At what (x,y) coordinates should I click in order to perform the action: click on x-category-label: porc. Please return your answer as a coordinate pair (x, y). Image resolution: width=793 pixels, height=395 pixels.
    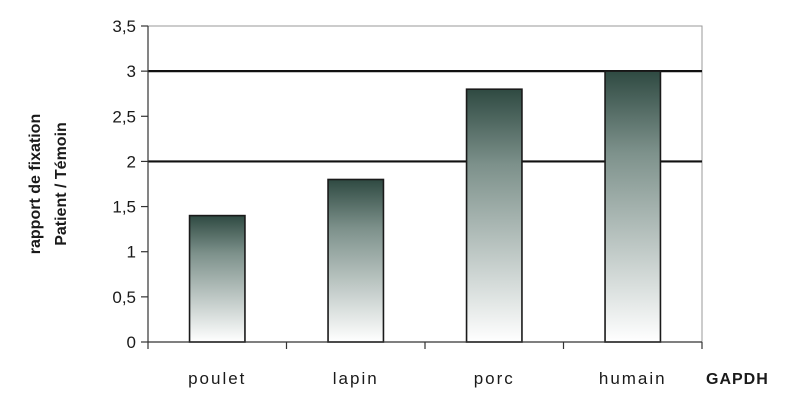
    Looking at the image, I should click on (494, 378).